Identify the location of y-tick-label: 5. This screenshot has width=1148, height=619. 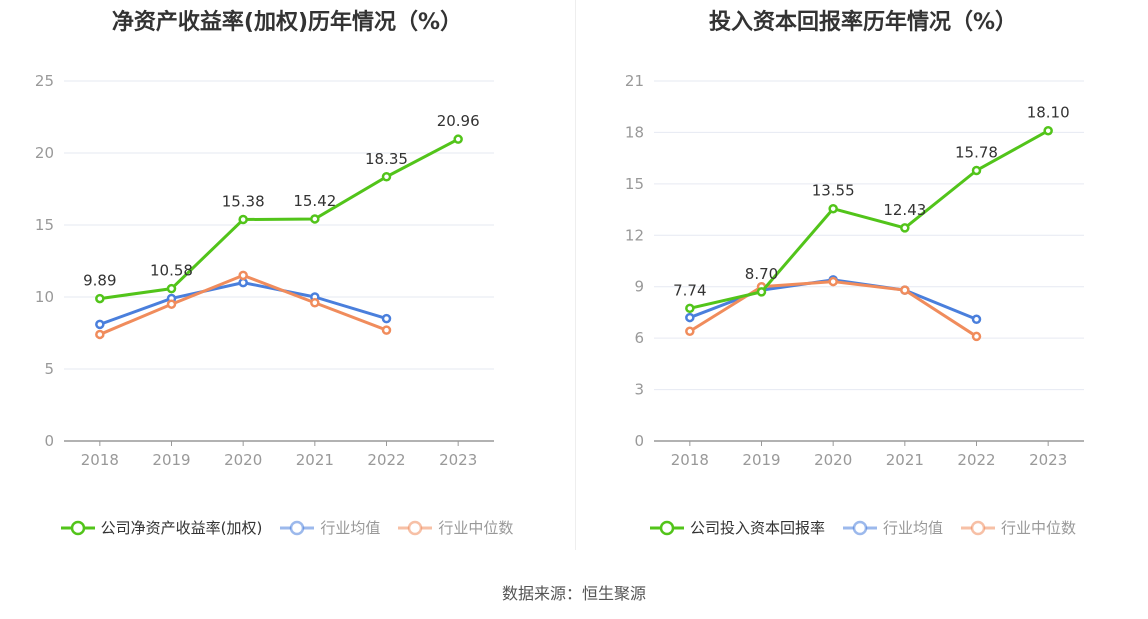
(49, 369).